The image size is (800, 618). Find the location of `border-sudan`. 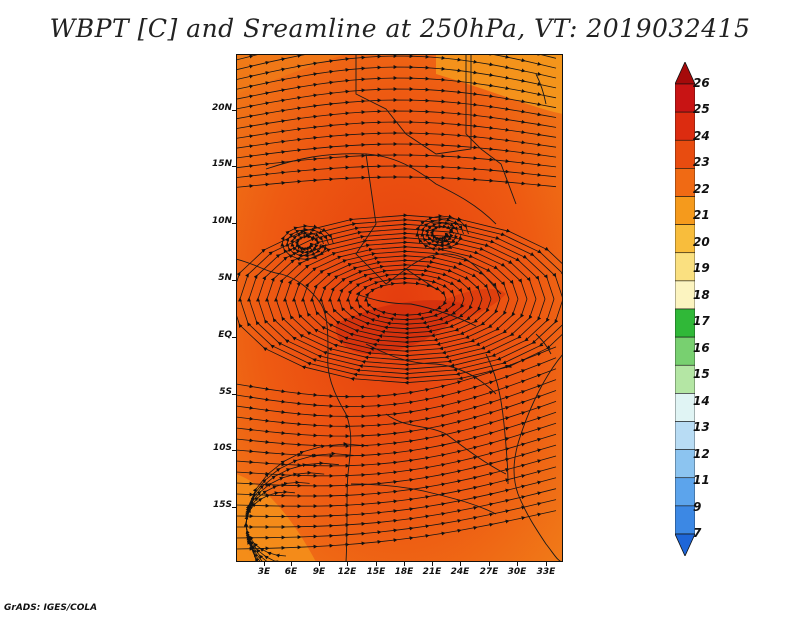

border-sudan is located at coordinates (491, 129).